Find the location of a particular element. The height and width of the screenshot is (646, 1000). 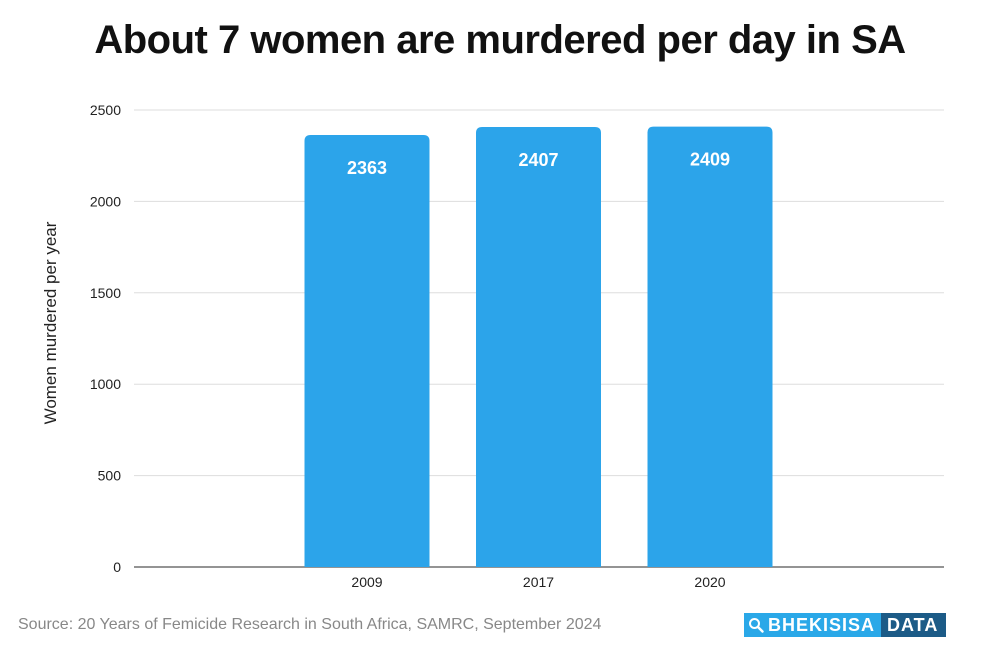

bar-2009 is located at coordinates (367, 351).